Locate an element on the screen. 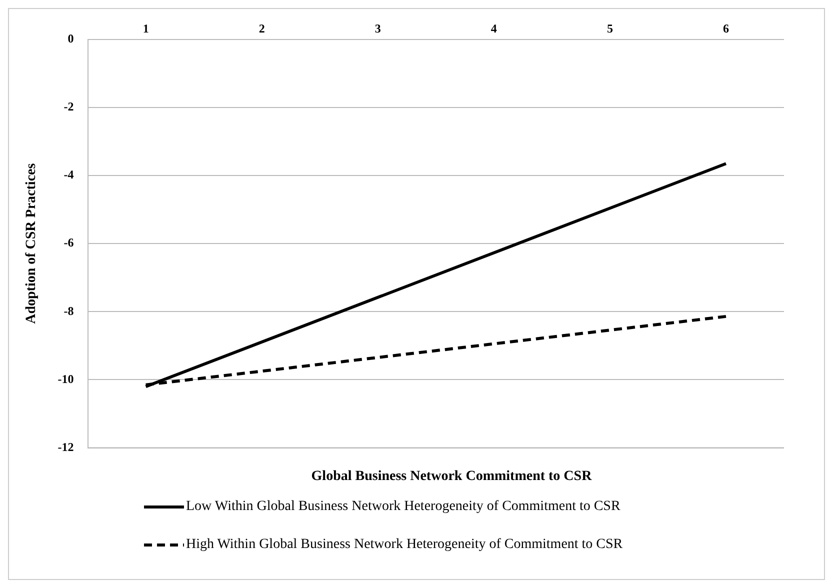 The height and width of the screenshot is (588, 833). x-tick-label: 5 is located at coordinates (609, 28).